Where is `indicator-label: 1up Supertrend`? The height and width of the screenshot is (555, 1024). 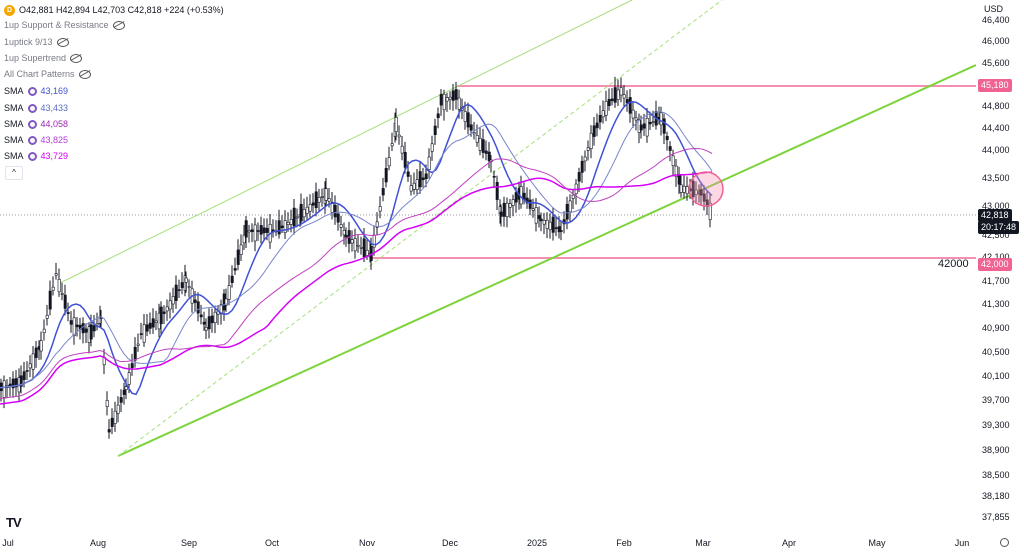 indicator-label: 1up Supertrend is located at coordinates (35, 58).